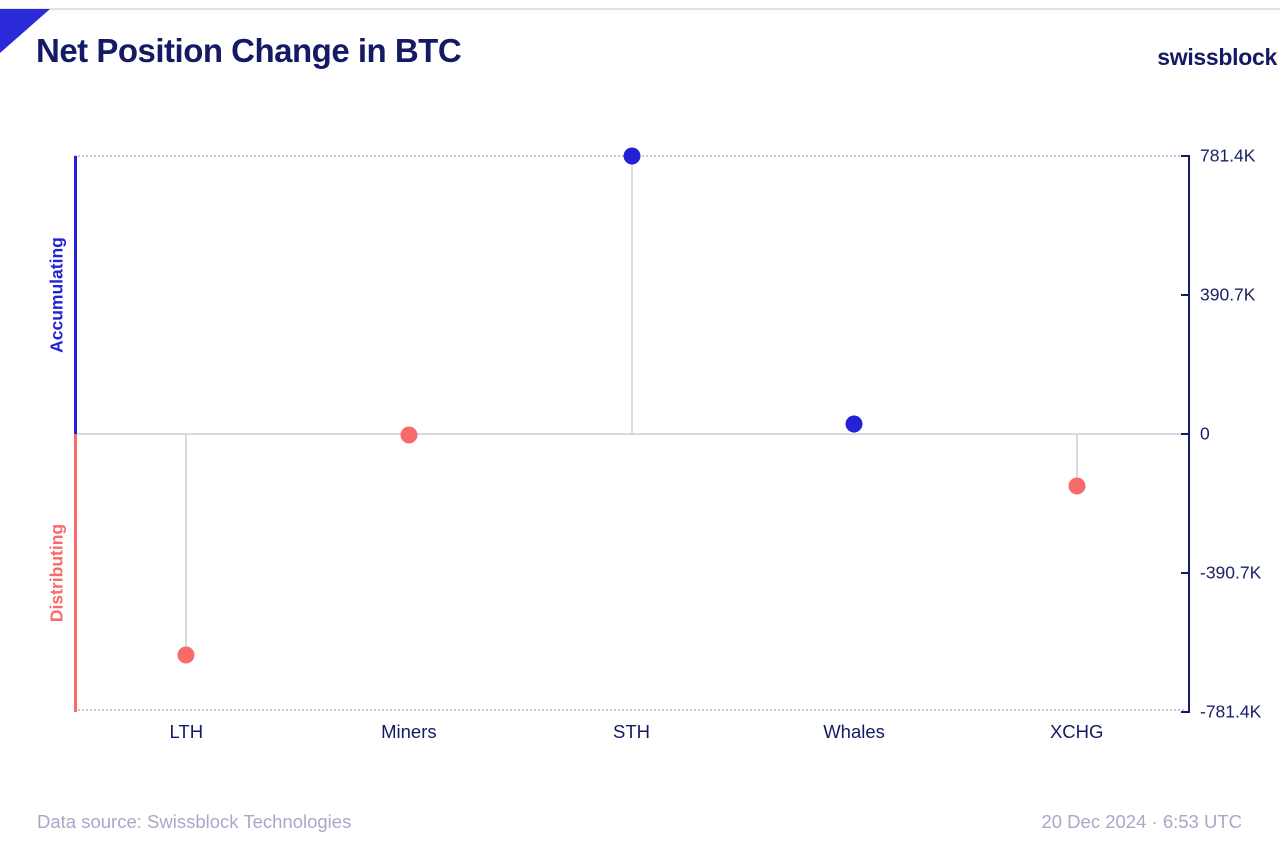  Describe the element at coordinates (1228, 155) in the screenshot. I see `y-tick-label: 781.4K` at that location.